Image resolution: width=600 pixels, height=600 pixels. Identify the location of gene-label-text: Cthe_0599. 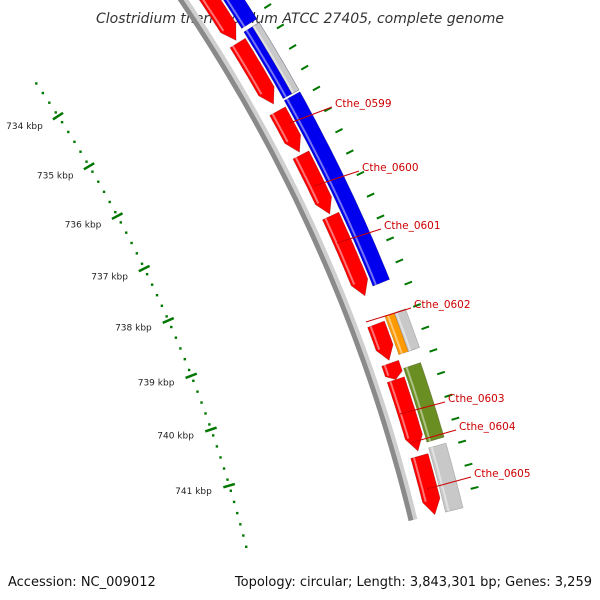
(363, 104).